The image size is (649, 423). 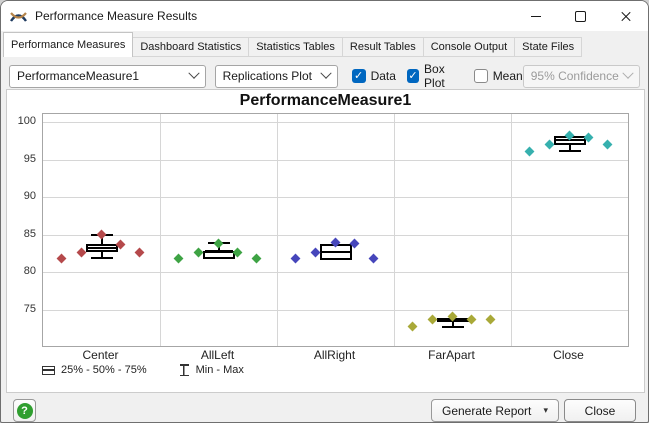 What do you see at coordinates (29, 196) in the screenshot?
I see `y-tick-label: 90` at bounding box center [29, 196].